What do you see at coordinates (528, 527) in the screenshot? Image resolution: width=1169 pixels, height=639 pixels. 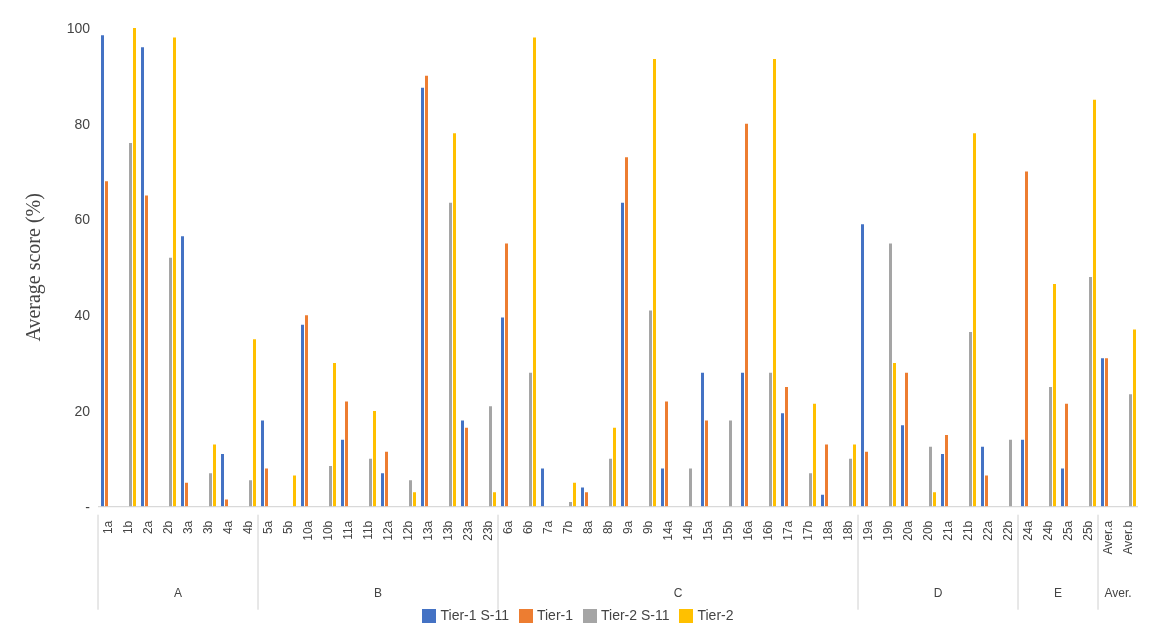 I see `x-tick-label: 6b` at bounding box center [528, 527].